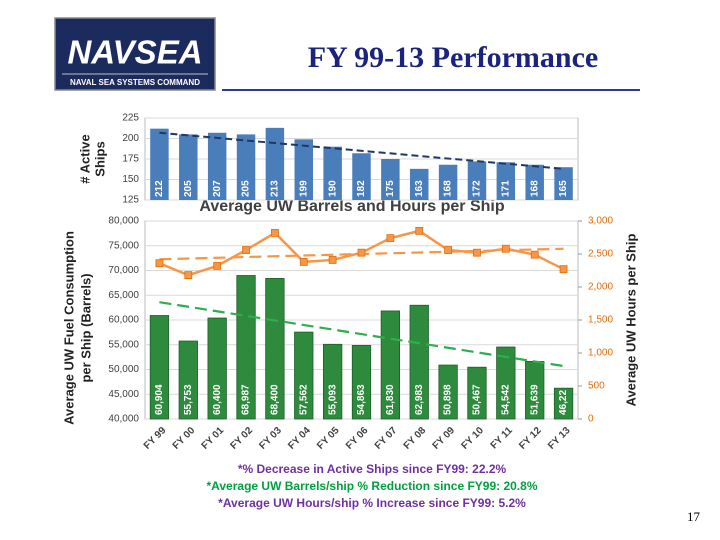 Image resolution: width=720 pixels, height=540 pixels. I want to click on y-tick-label: 75,000, so click(123, 245).